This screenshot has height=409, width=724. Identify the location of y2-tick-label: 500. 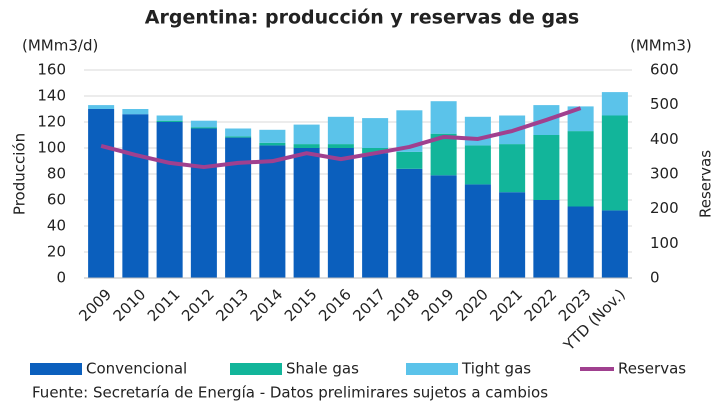
(664, 104).